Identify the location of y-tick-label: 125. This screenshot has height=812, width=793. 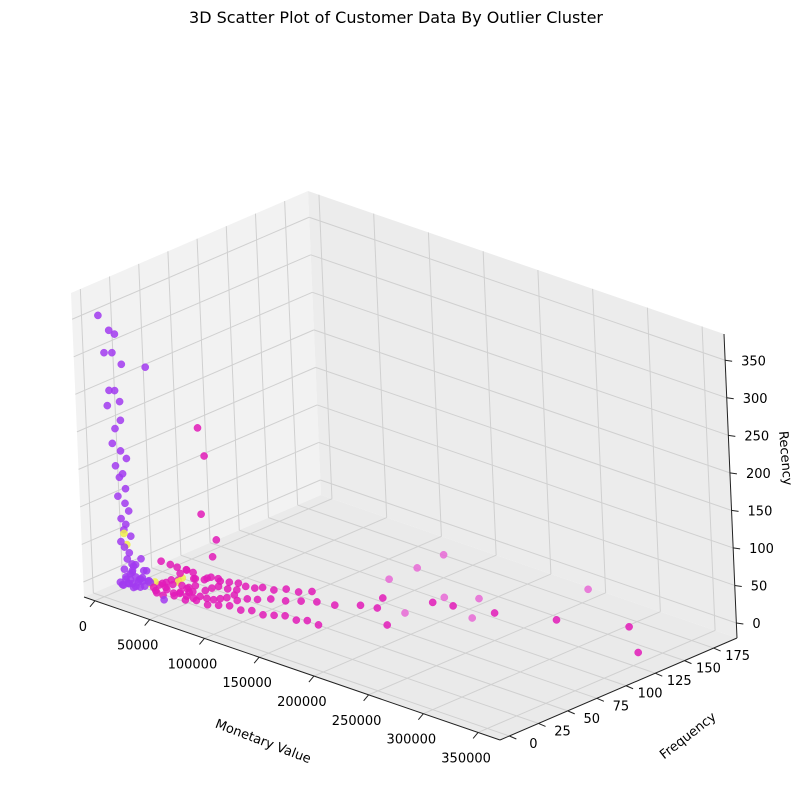
(679, 681).